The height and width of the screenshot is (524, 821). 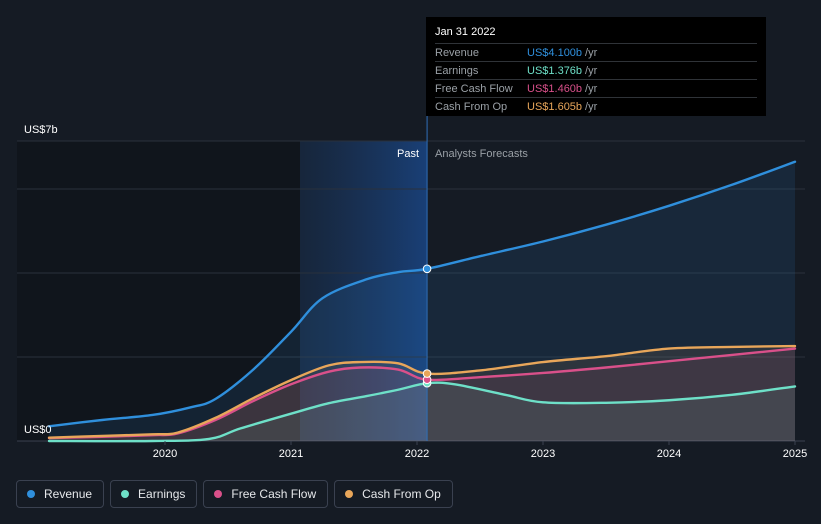 I want to click on past-label: Past, so click(x=408, y=154).